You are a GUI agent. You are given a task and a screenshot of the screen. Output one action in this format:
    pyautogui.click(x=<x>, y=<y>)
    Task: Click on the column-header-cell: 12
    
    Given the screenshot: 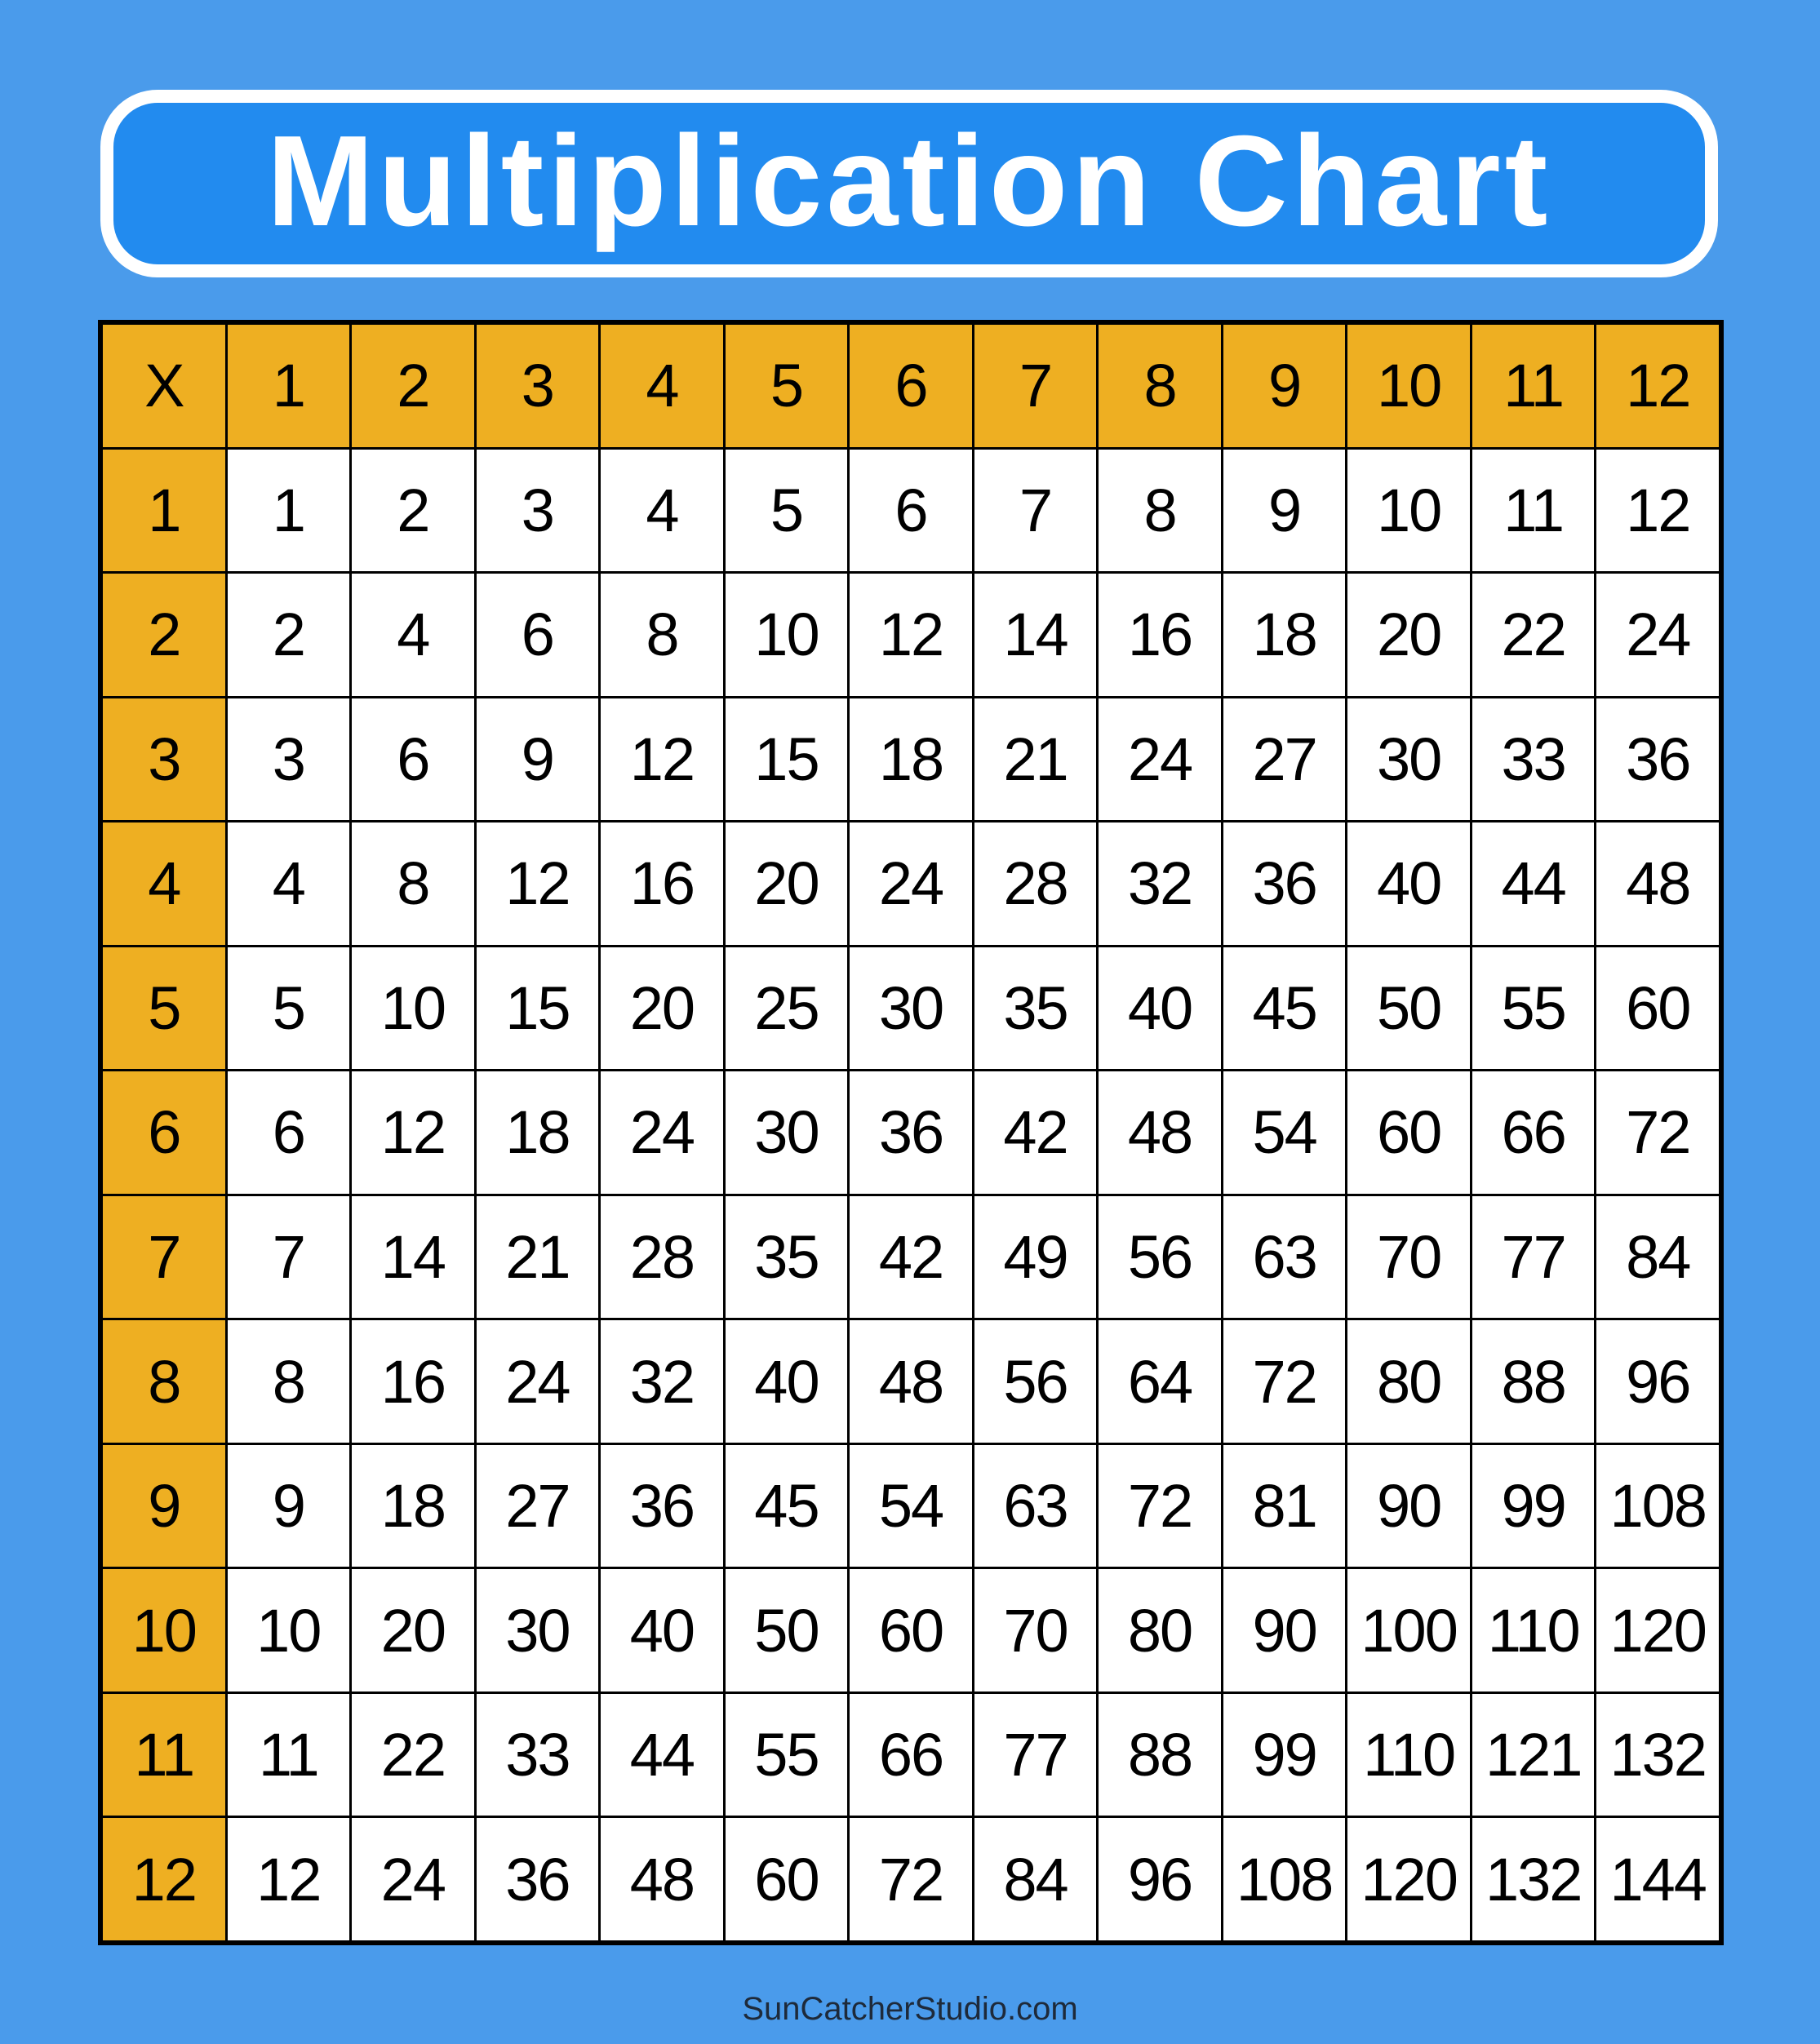 What is the action you would take?
    pyautogui.click(x=1658, y=386)
    